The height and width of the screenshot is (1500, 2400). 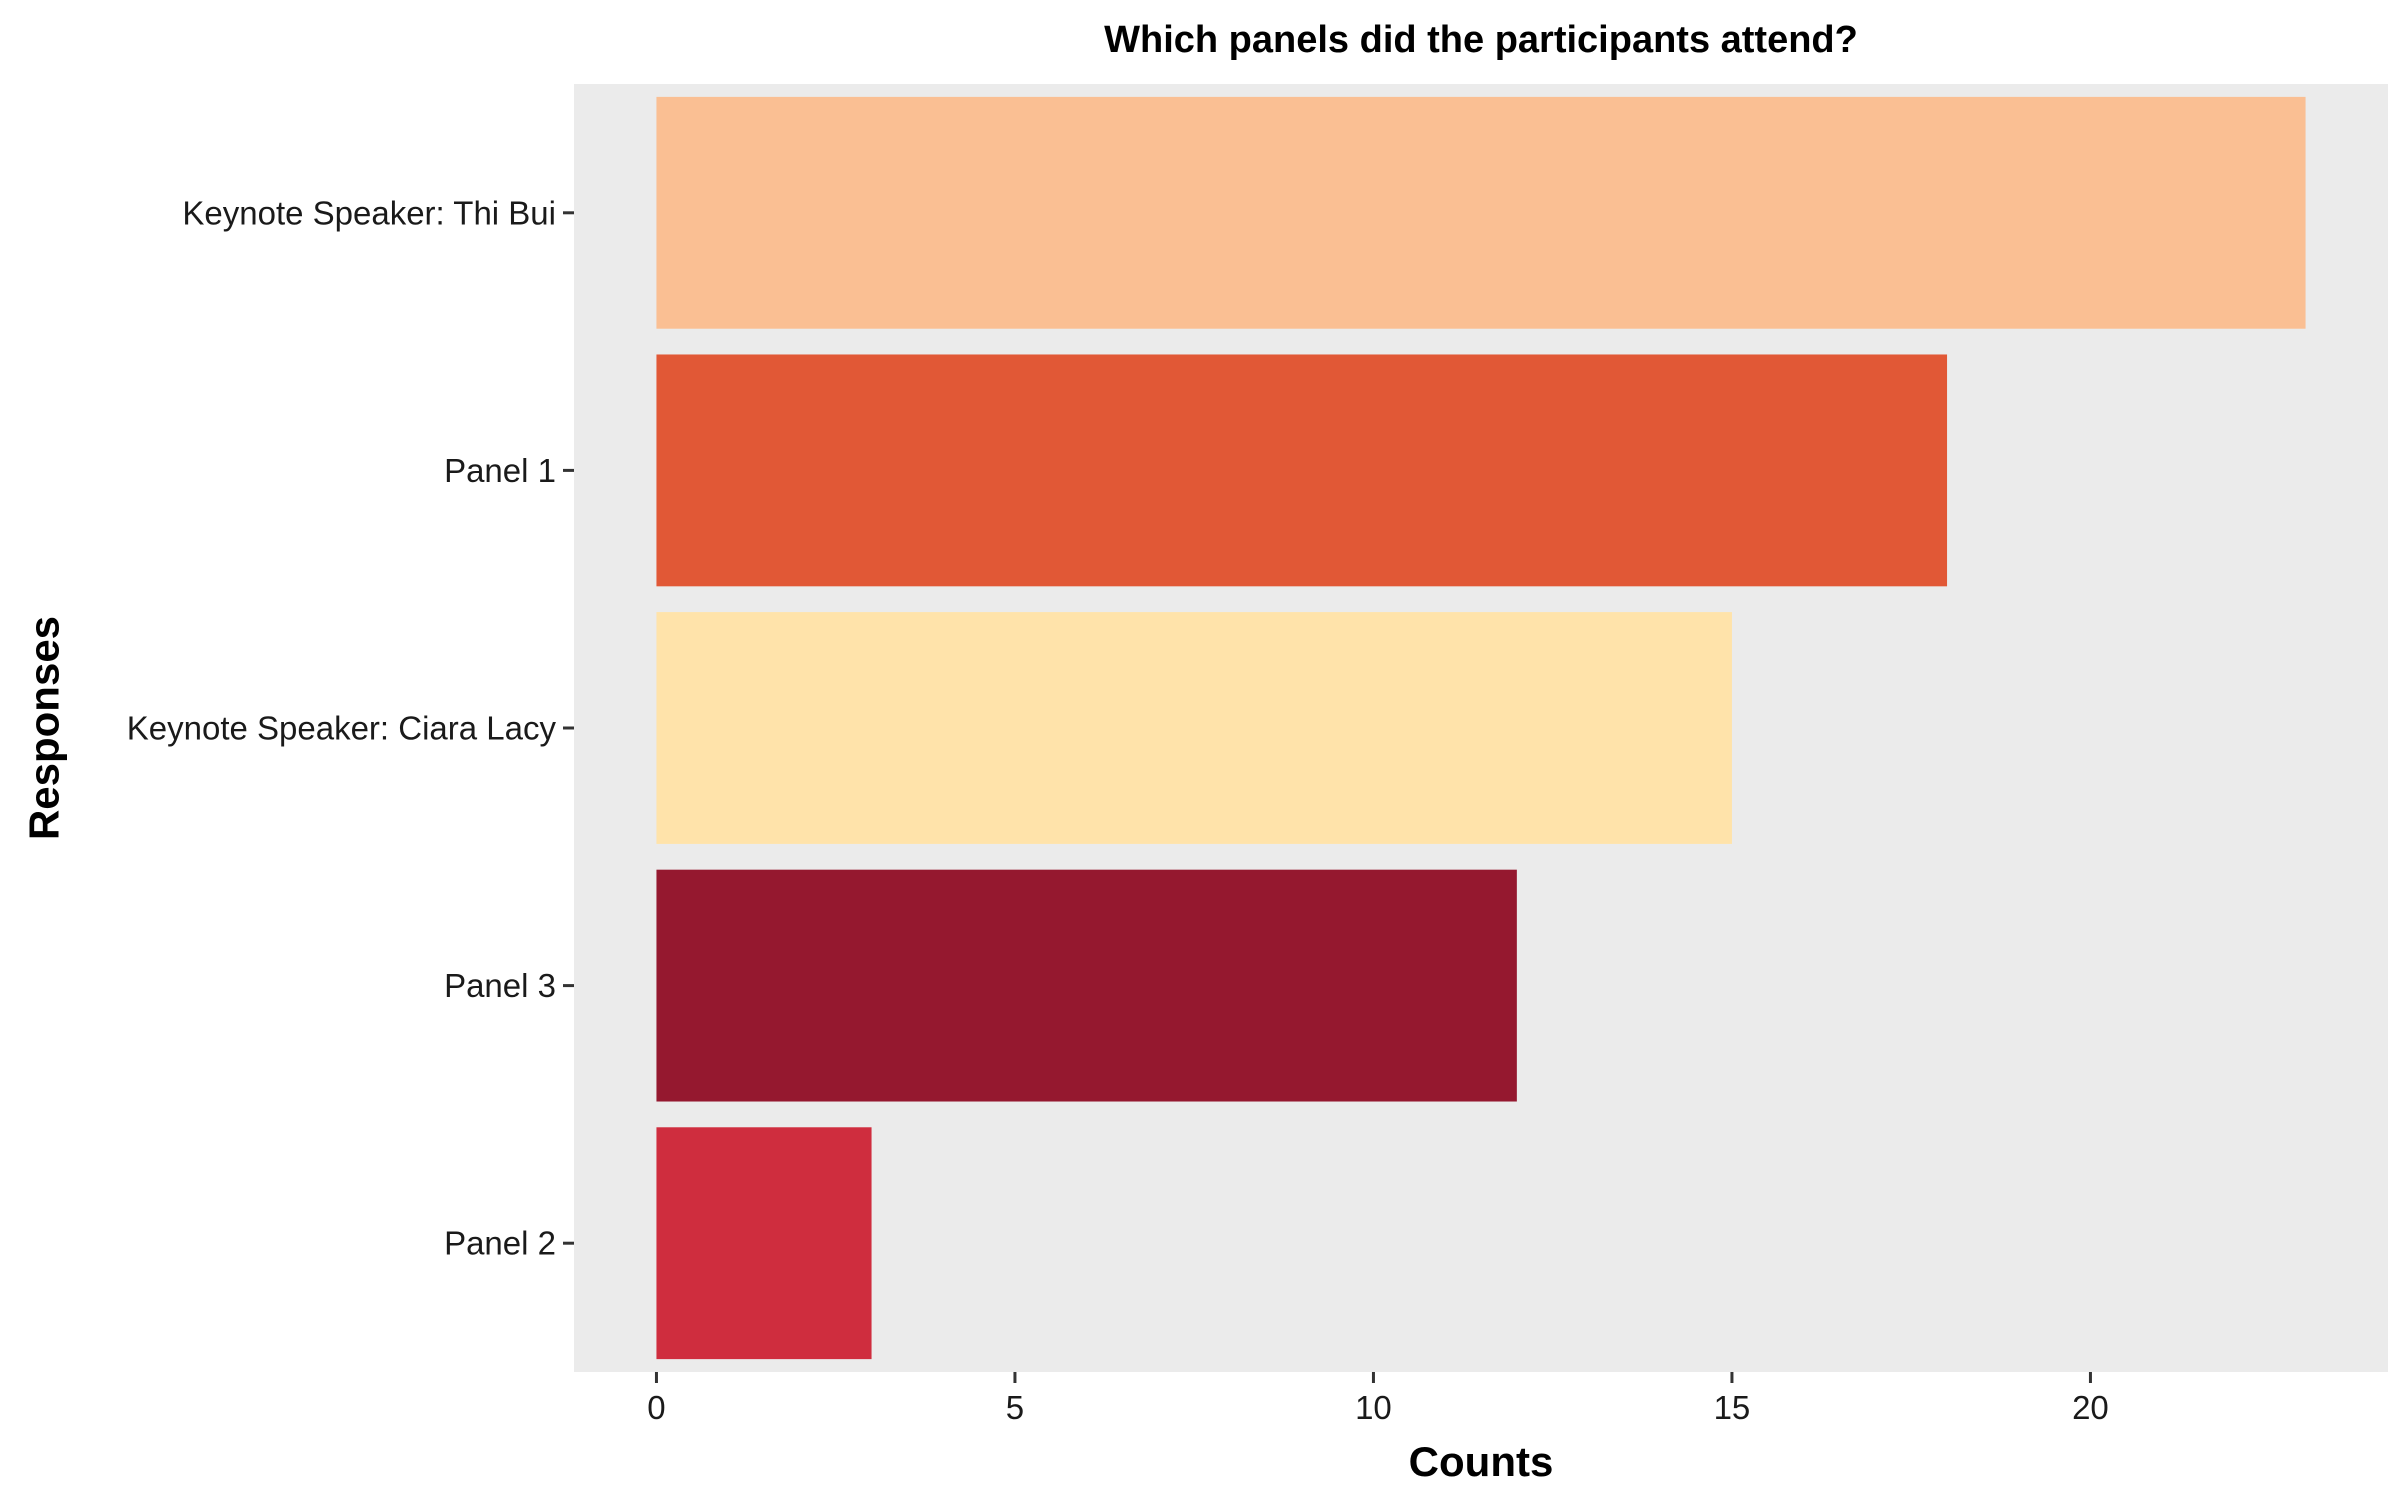 I want to click on x-axis: 0 5 10 15 20, so click(x=1378, y=1399).